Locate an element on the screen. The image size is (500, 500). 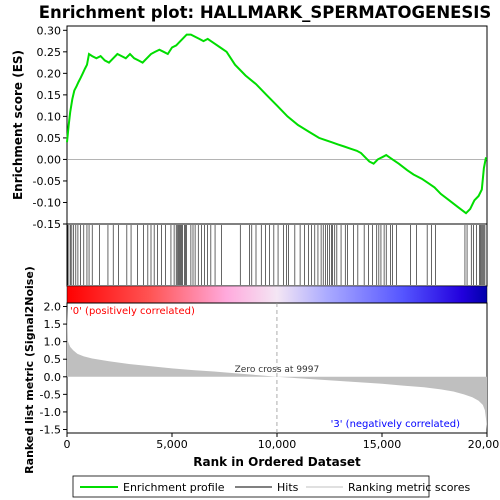
legend-ranking-label: Ranking metric scores is located at coordinates (409, 487).